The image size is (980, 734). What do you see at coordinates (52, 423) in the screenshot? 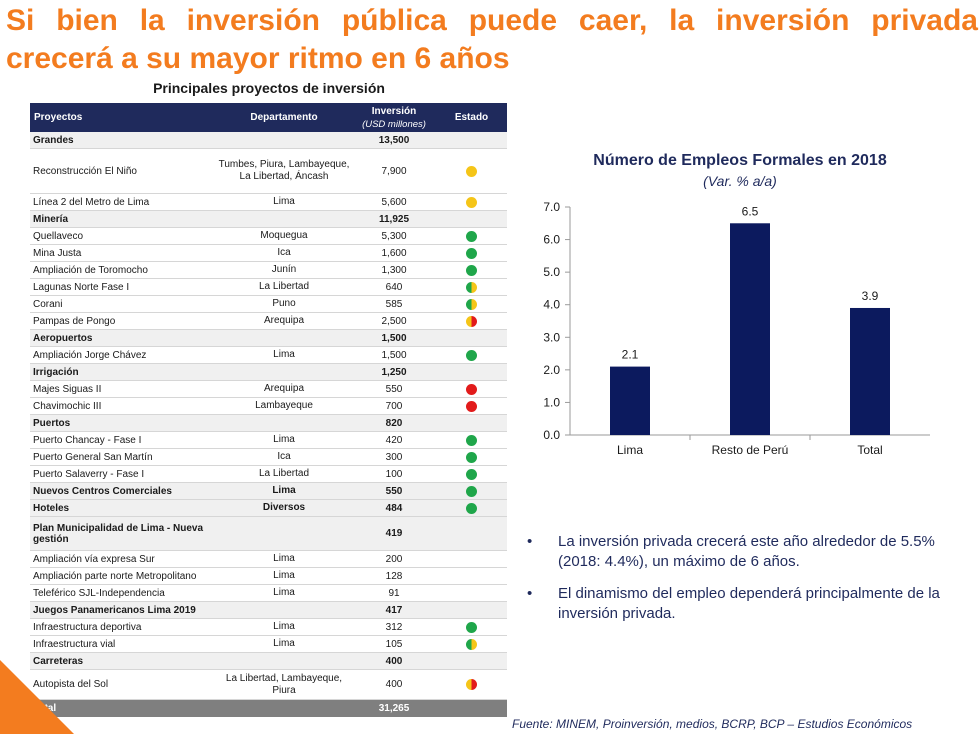
I see `cell-project: Puertos` at bounding box center [52, 423].